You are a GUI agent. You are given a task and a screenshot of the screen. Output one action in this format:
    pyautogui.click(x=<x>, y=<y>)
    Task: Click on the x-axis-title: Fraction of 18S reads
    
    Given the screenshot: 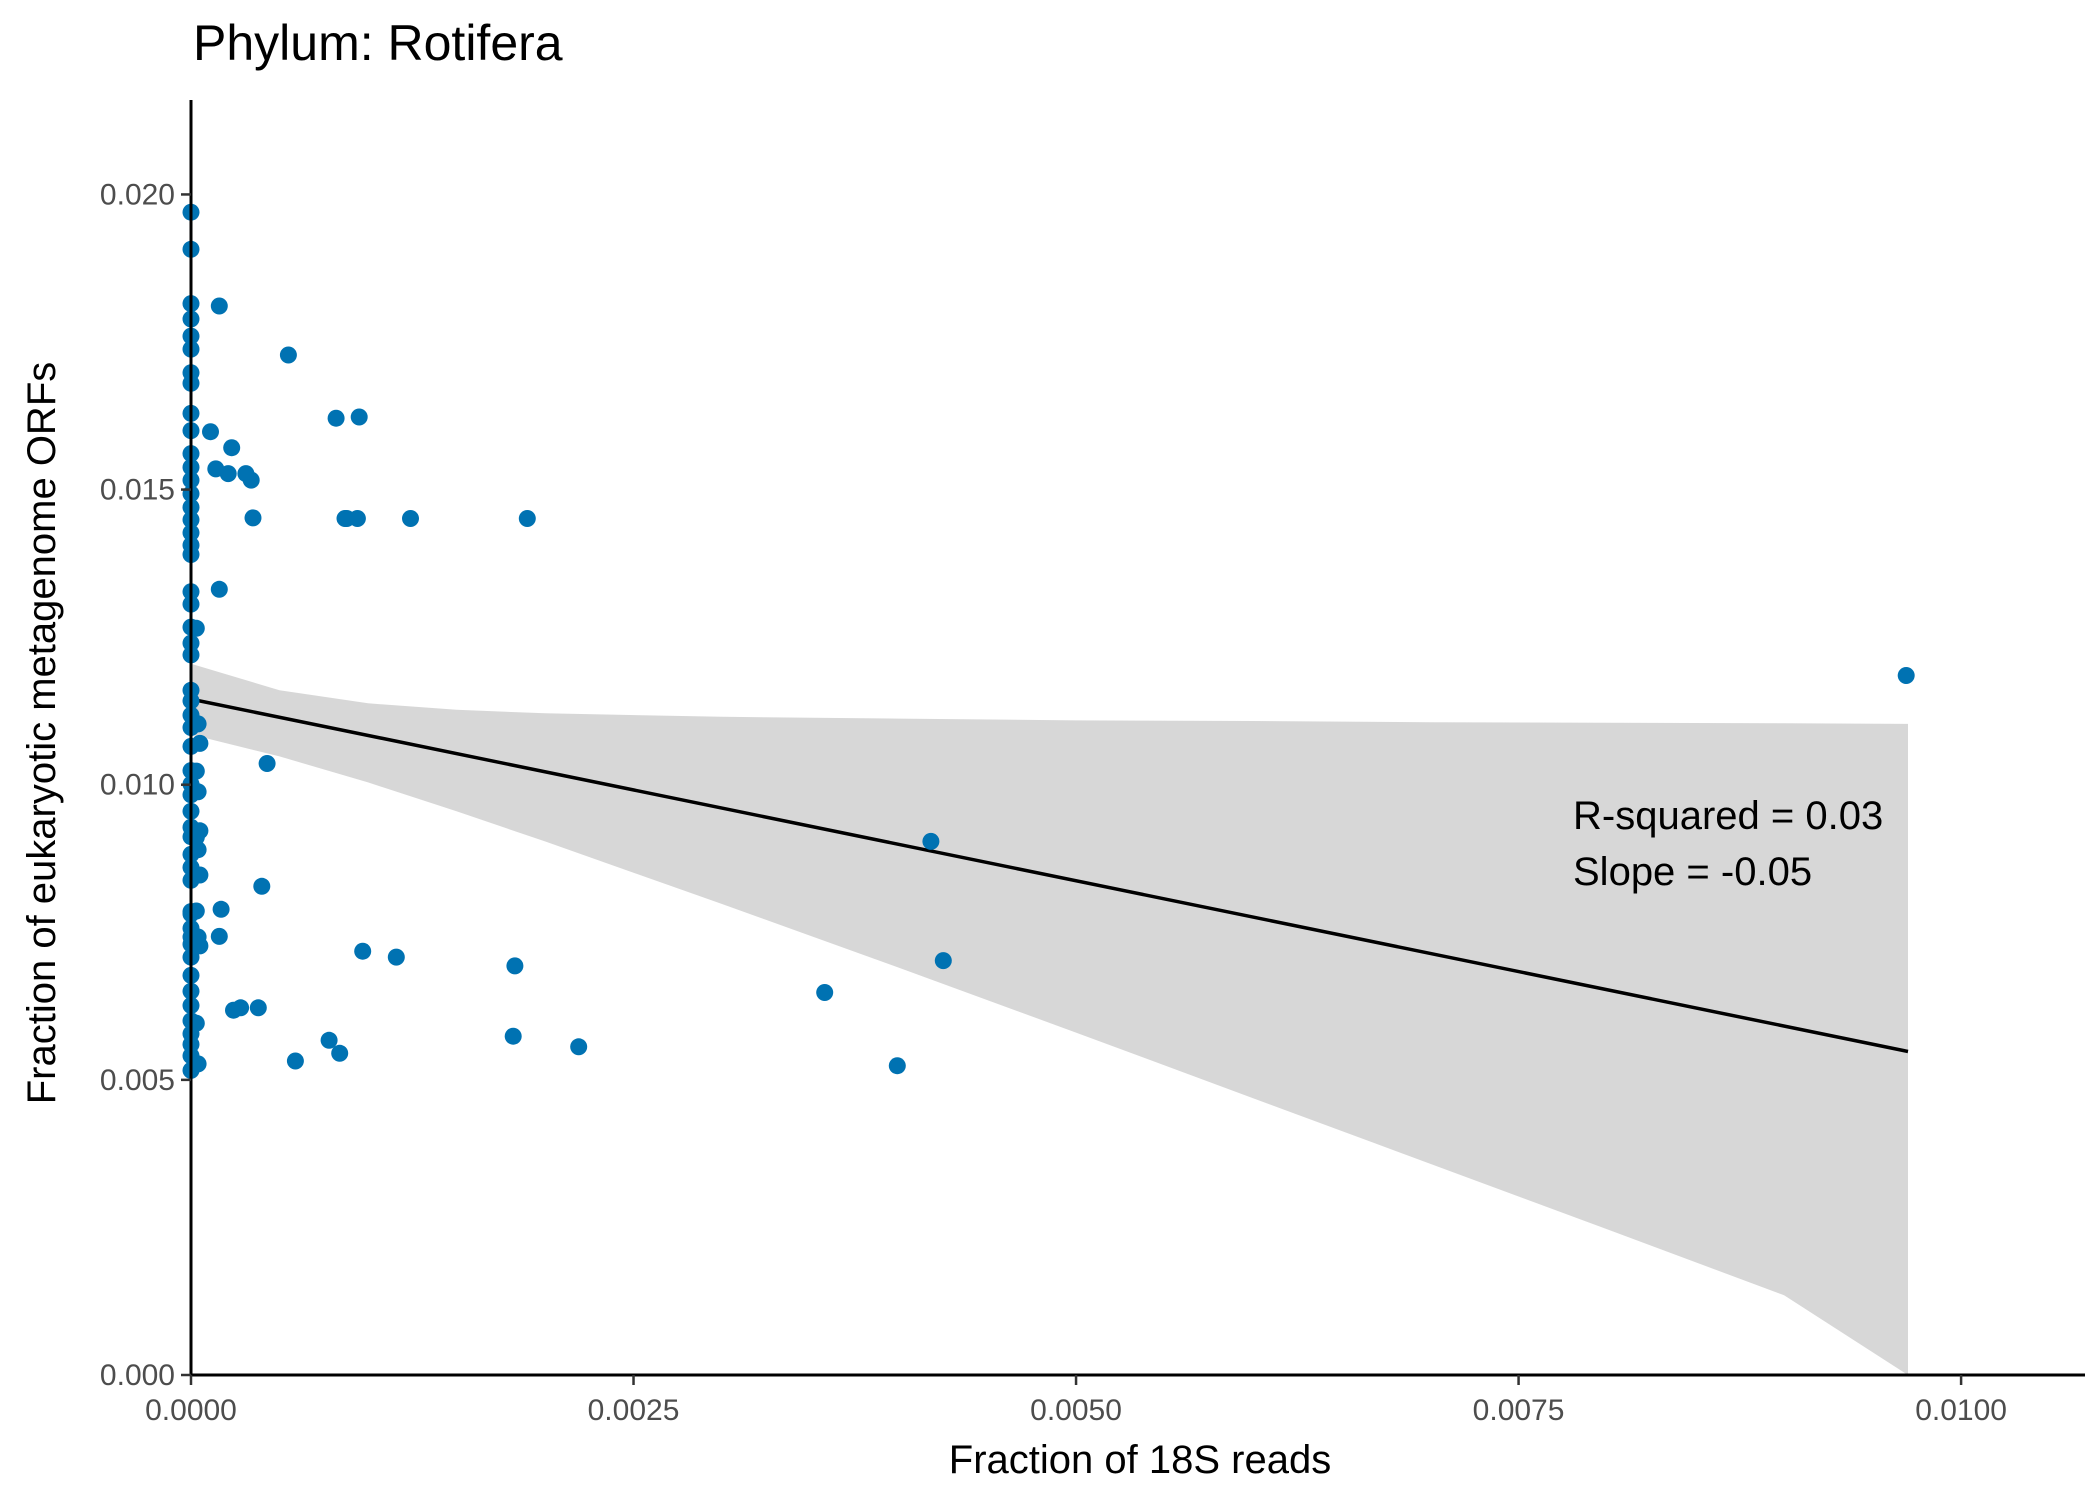 What is the action you would take?
    pyautogui.click(x=1140, y=1460)
    